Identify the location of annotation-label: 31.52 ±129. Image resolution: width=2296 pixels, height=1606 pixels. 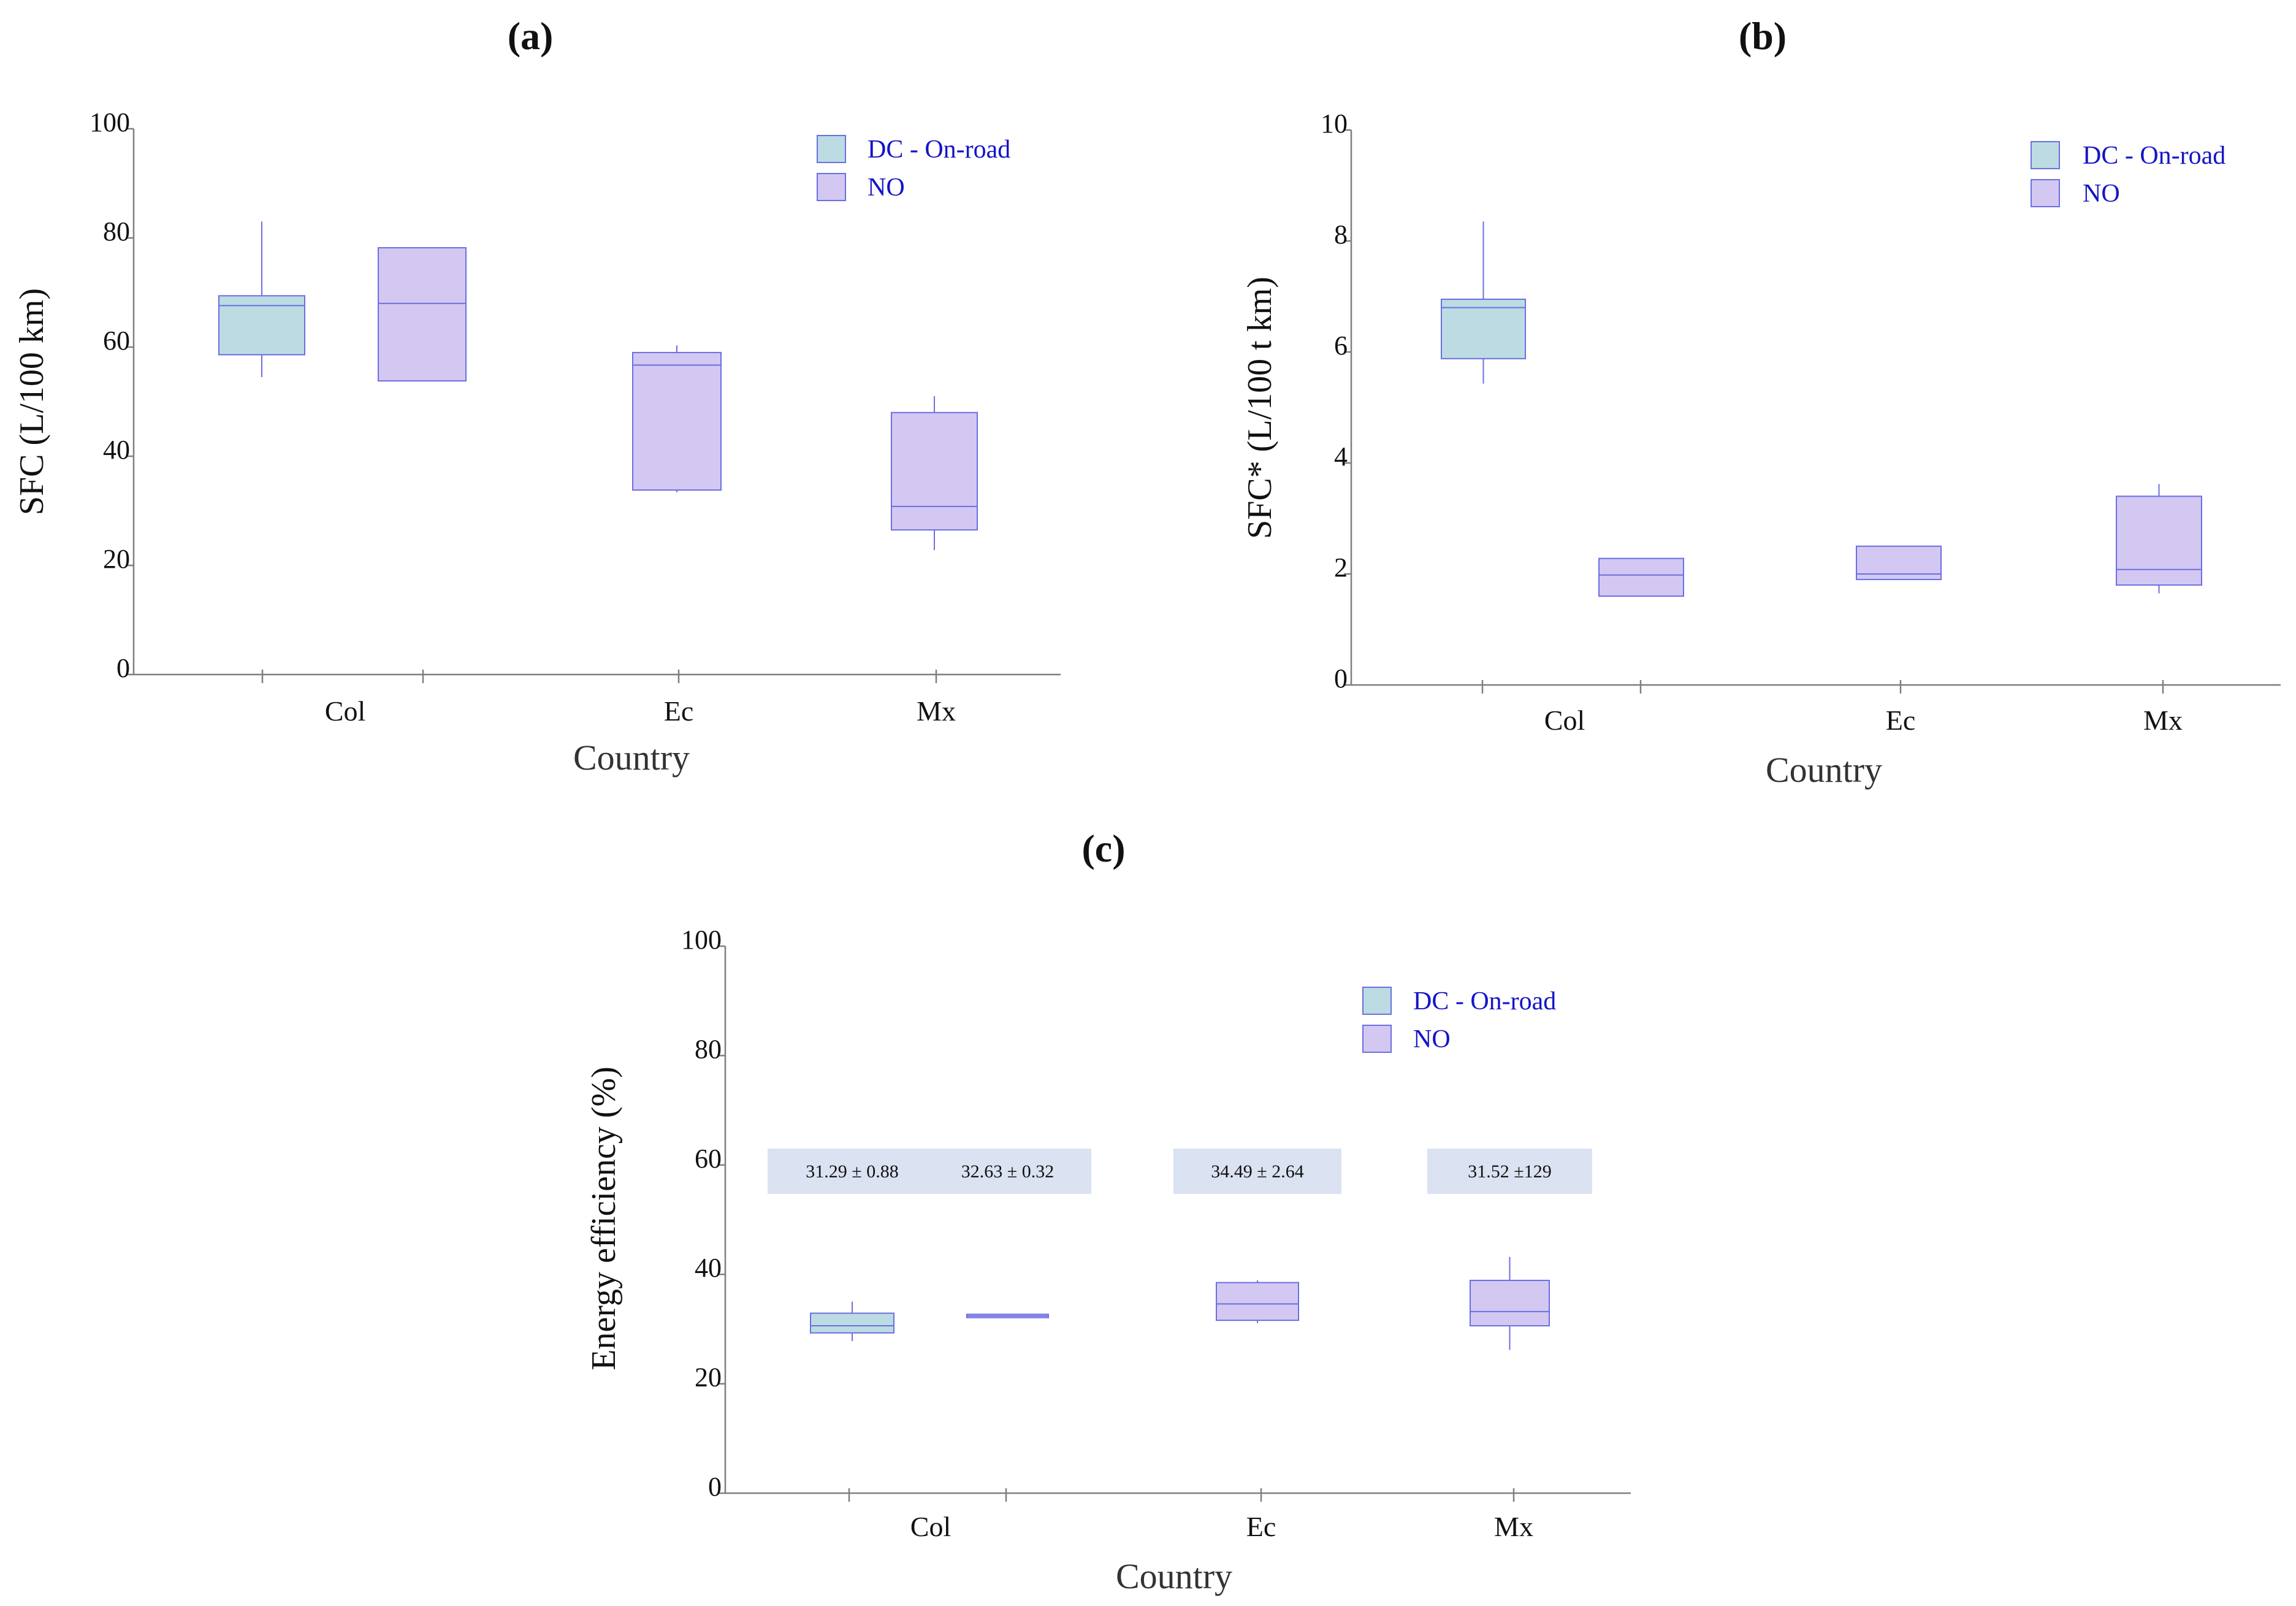
(1510, 1171).